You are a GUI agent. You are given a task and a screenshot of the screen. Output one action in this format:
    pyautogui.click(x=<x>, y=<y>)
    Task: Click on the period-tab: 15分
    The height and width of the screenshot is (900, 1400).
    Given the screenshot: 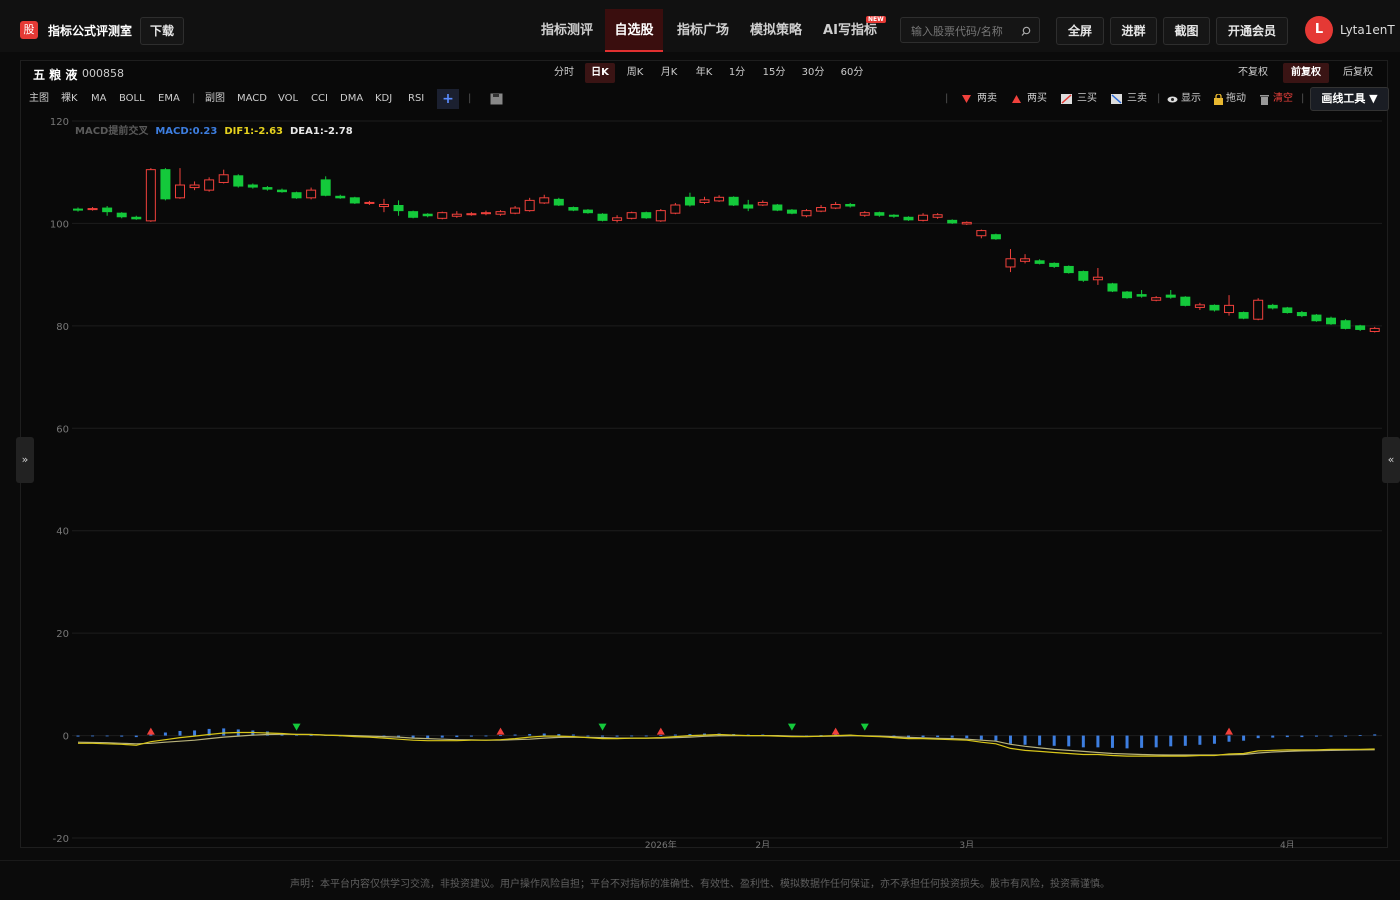 What is the action you would take?
    pyautogui.click(x=774, y=72)
    